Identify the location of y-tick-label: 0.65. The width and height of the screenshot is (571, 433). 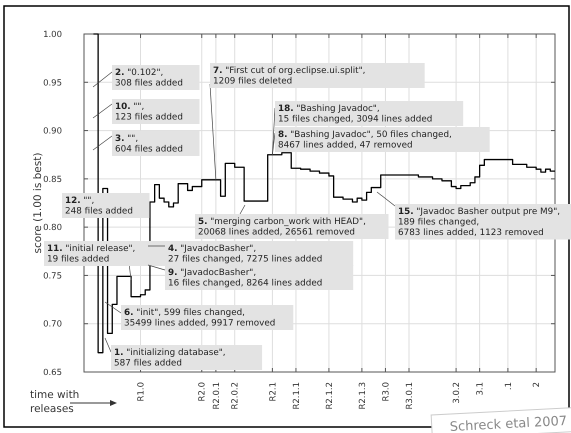
(52, 373).